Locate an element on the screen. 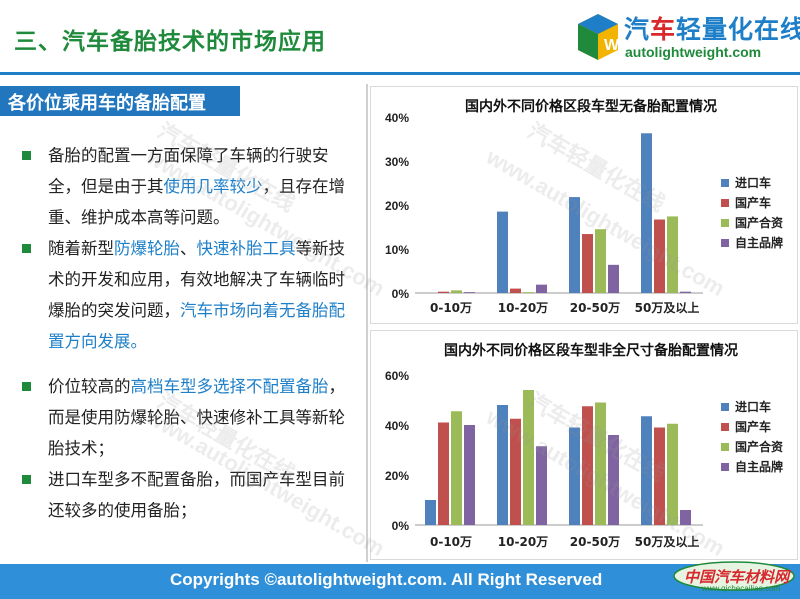  site-logo: W 汽车轻量化在线 autolightweight.com is located at coordinates (688, 37).